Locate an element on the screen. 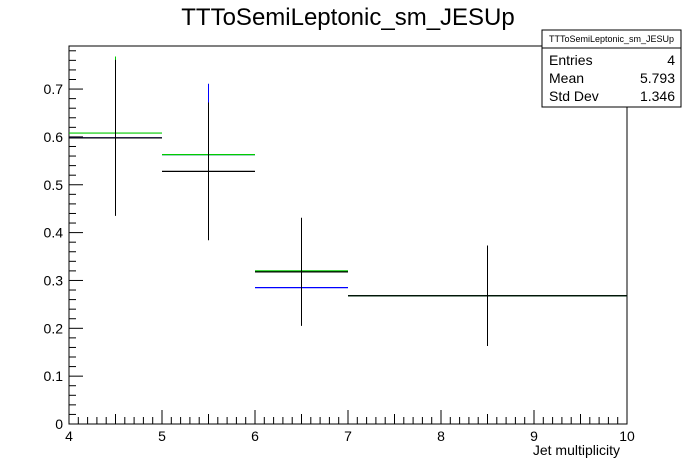  y-tick-label: 0.3 is located at coordinates (54, 280).